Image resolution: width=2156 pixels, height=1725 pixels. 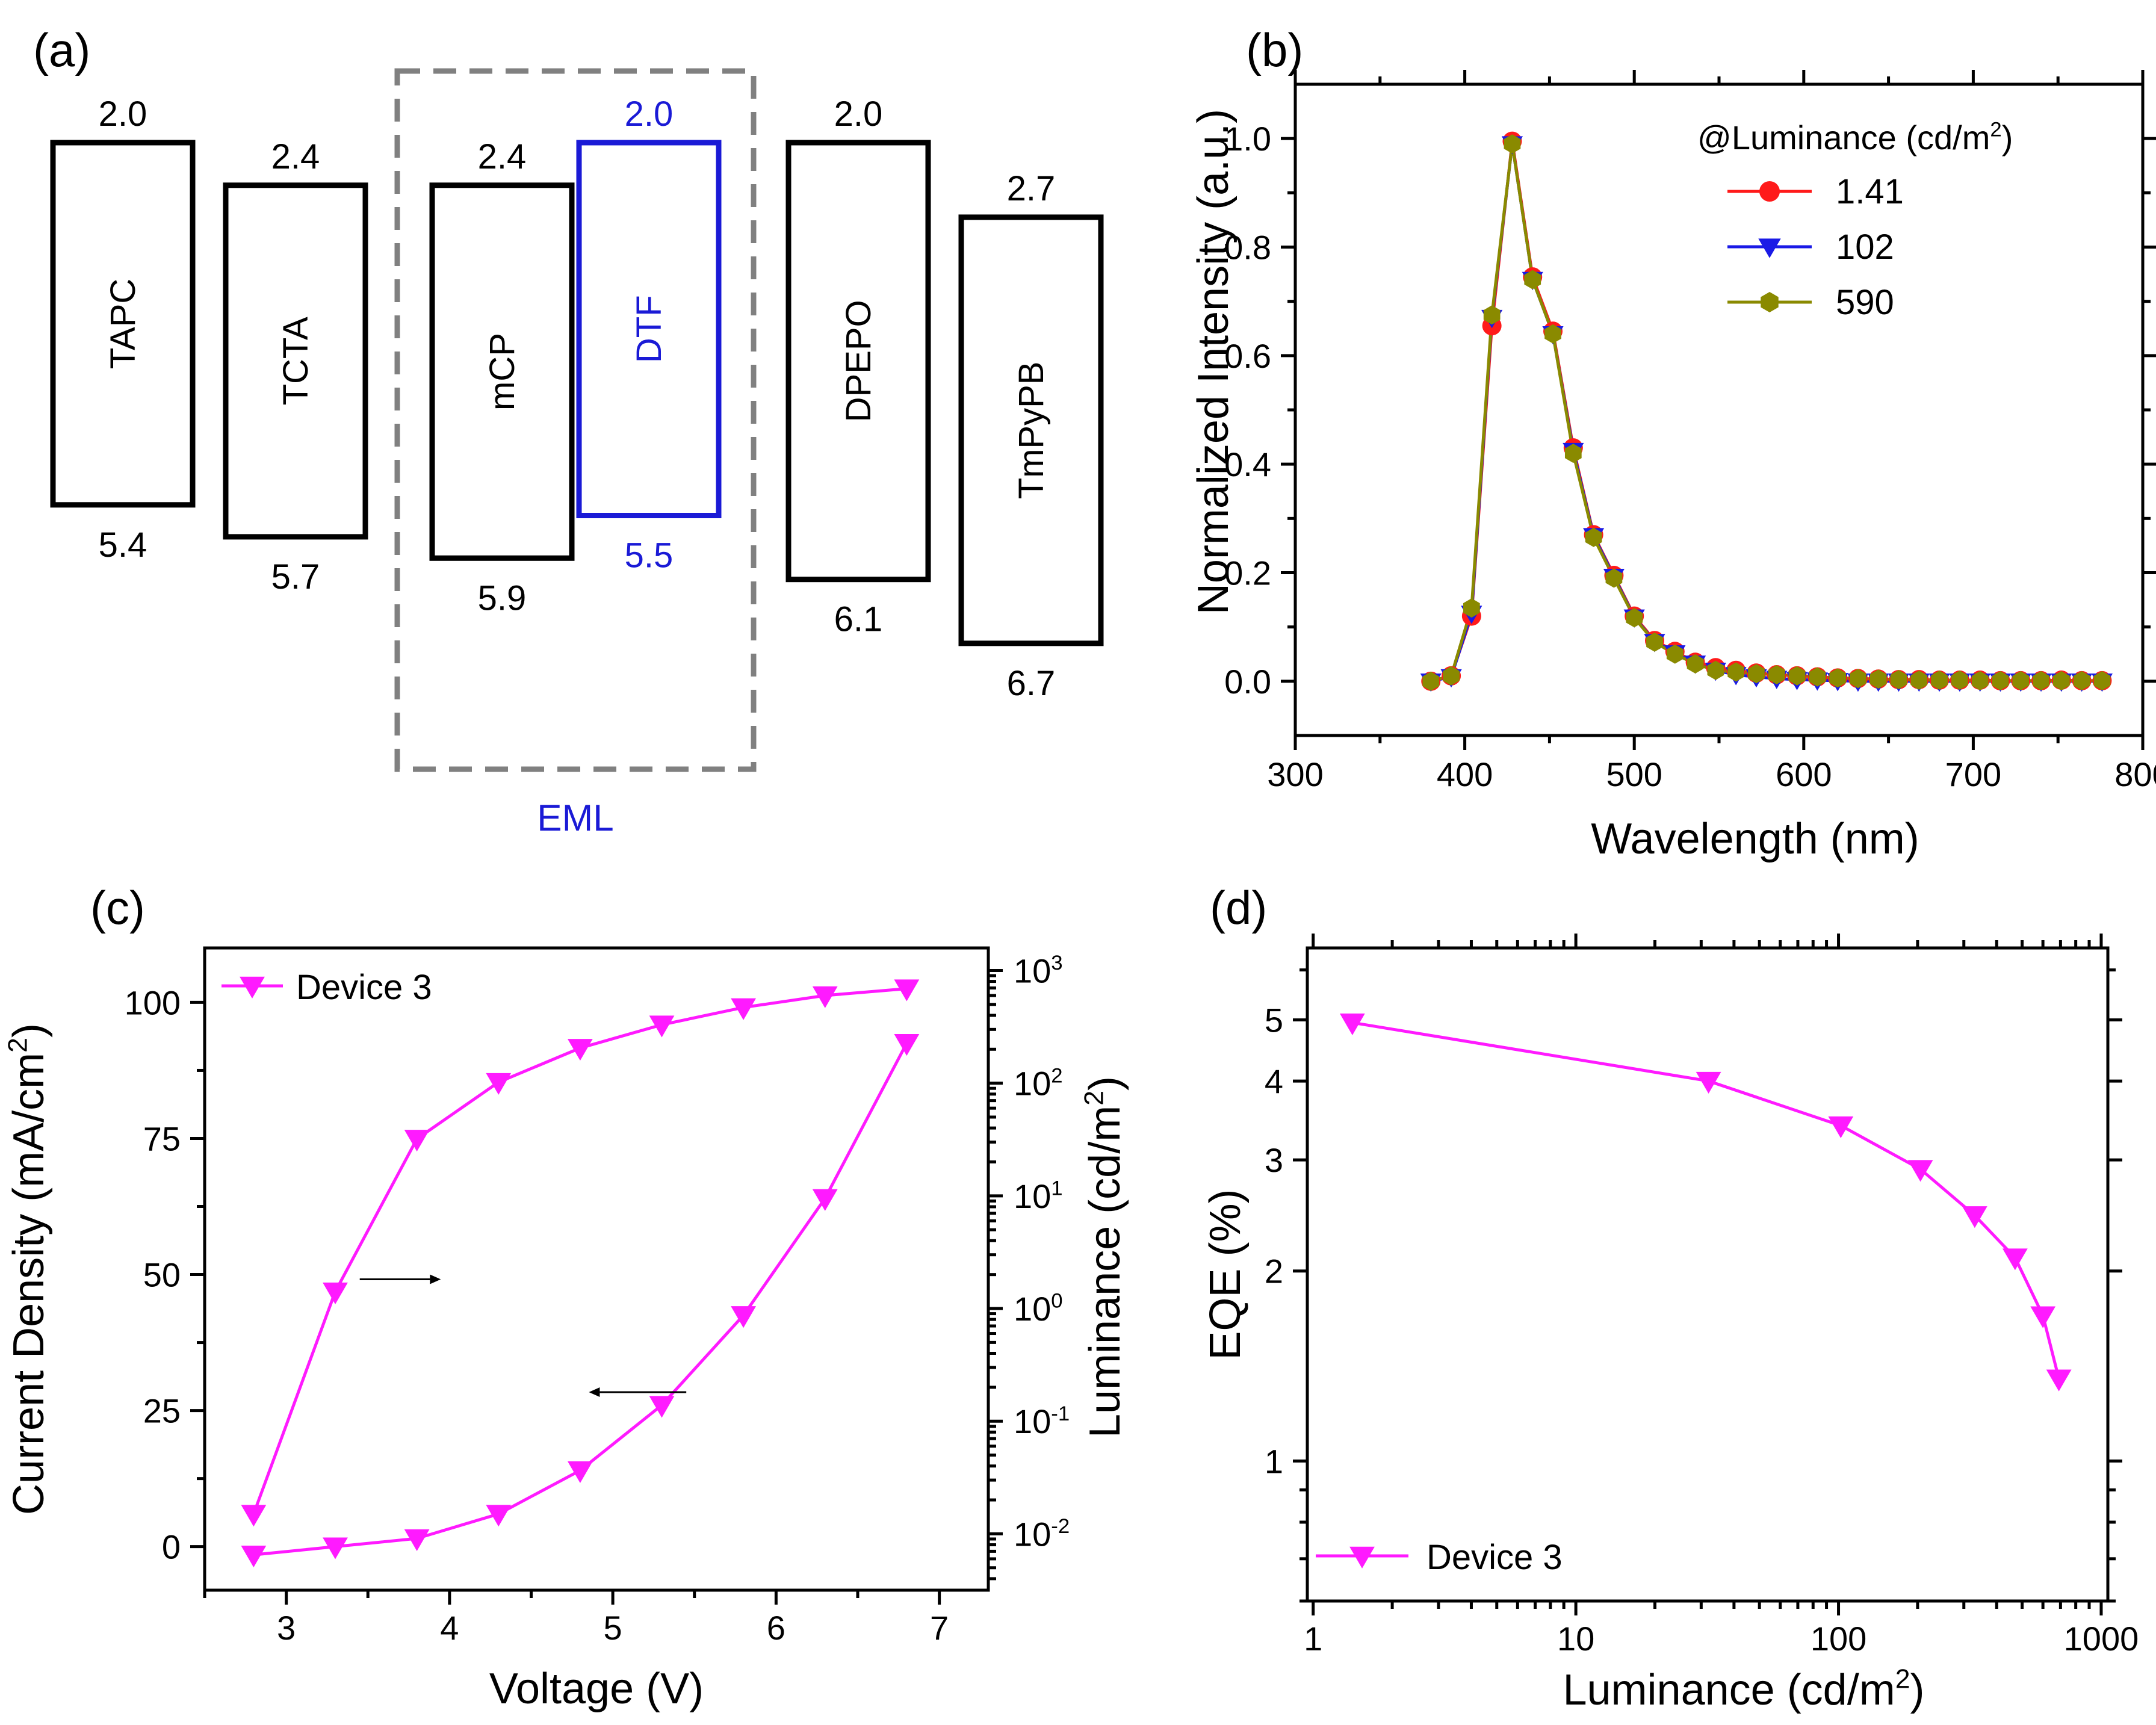 What do you see at coordinates (613, 1628) in the screenshot?
I see `x-tick-label: 5` at bounding box center [613, 1628].